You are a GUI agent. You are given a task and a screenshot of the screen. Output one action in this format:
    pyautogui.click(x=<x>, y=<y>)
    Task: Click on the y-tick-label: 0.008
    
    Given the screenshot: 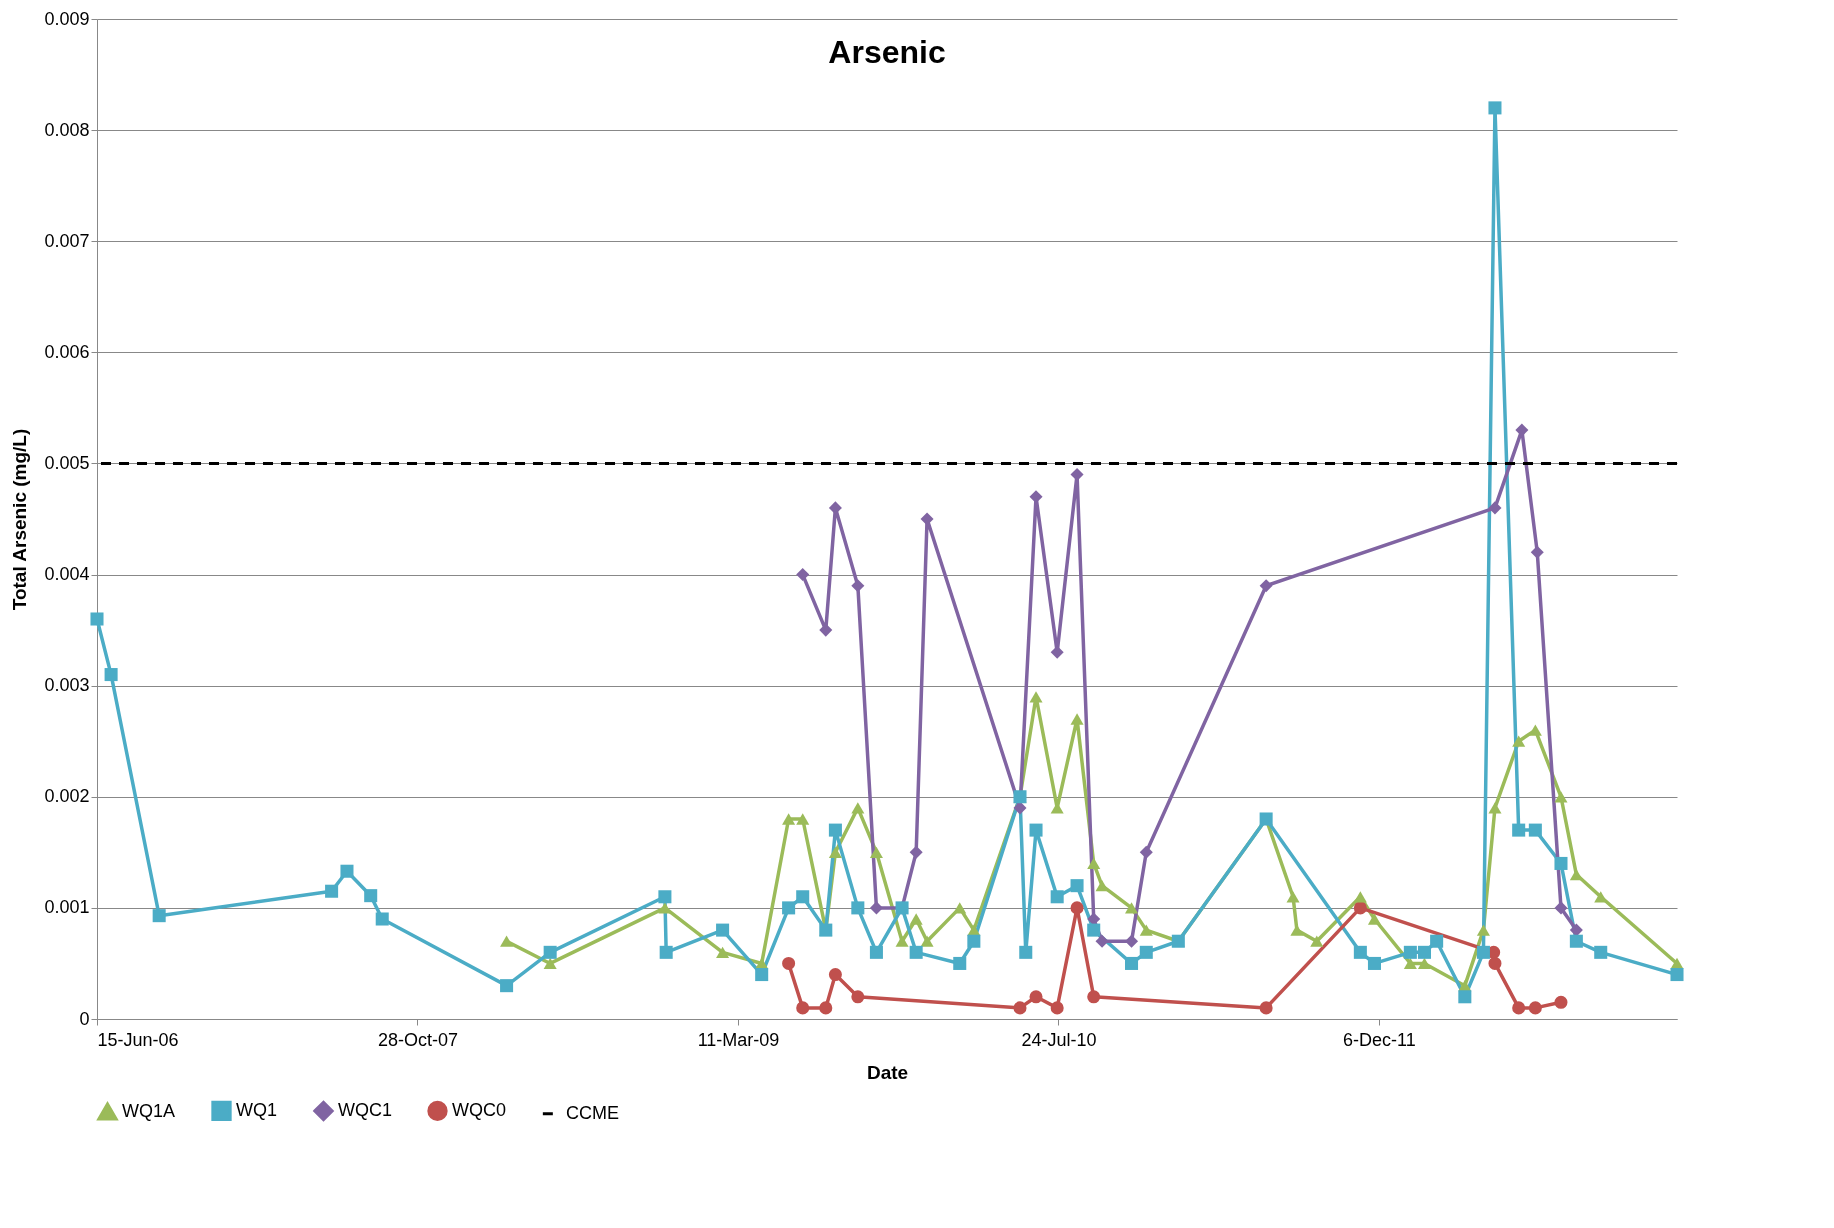 What is the action you would take?
    pyautogui.click(x=67, y=129)
    